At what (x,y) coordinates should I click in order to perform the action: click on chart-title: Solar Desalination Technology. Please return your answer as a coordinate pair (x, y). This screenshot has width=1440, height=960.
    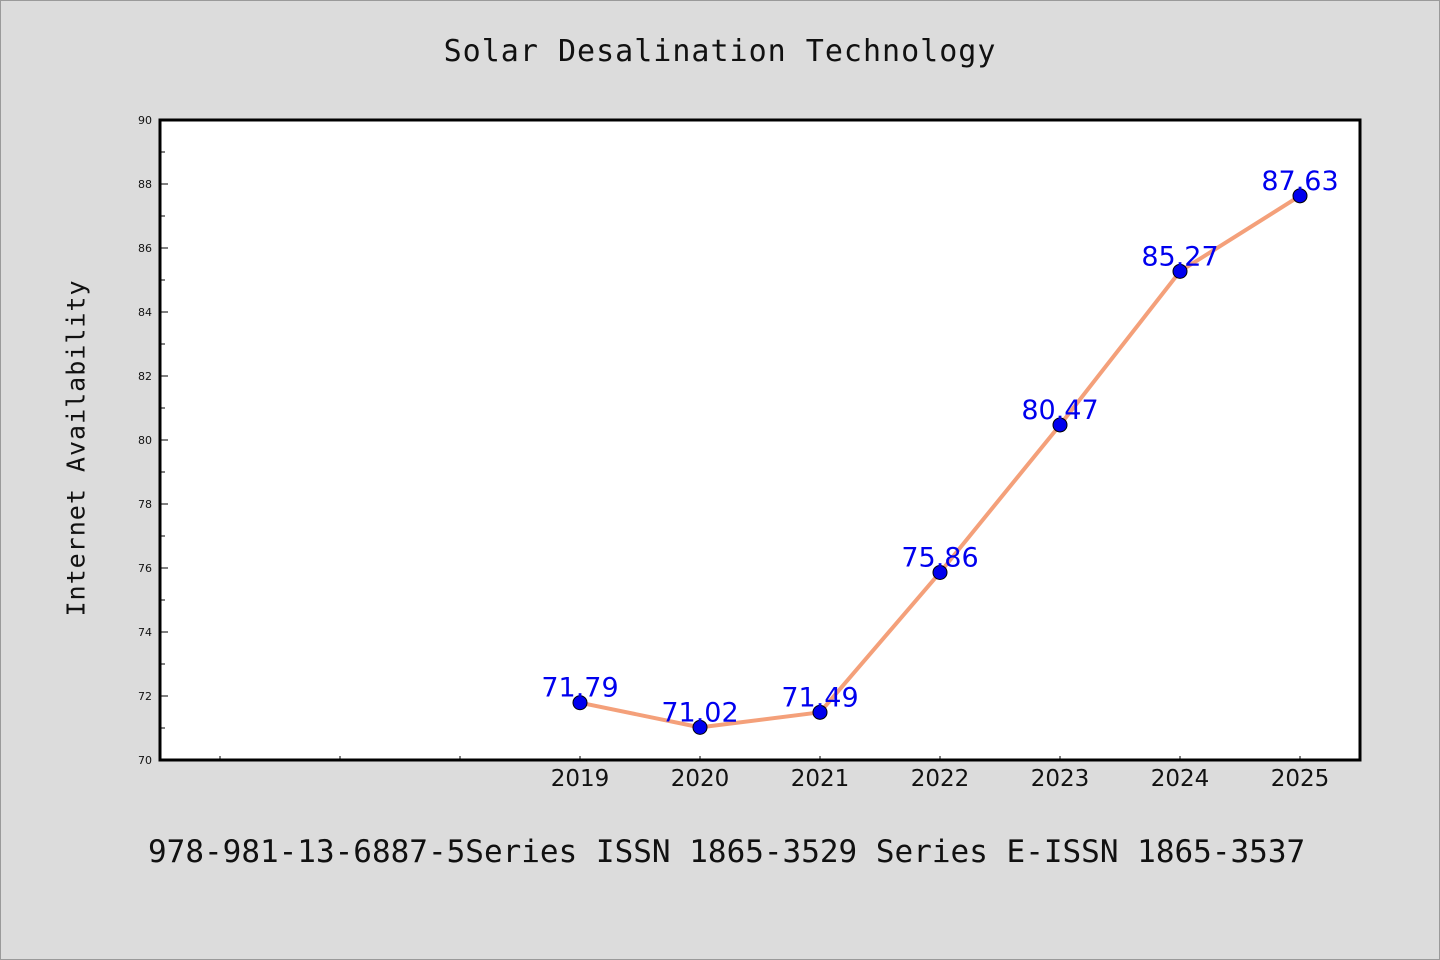
    Looking at the image, I should click on (720, 51).